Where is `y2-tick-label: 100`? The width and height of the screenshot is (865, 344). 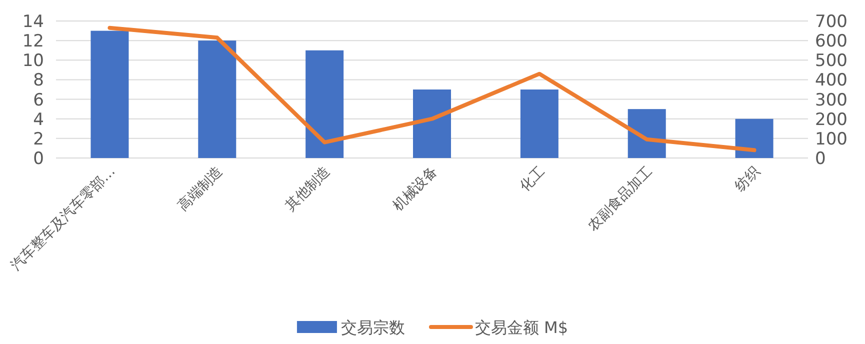 y2-tick-label: 100 is located at coordinates (831, 139).